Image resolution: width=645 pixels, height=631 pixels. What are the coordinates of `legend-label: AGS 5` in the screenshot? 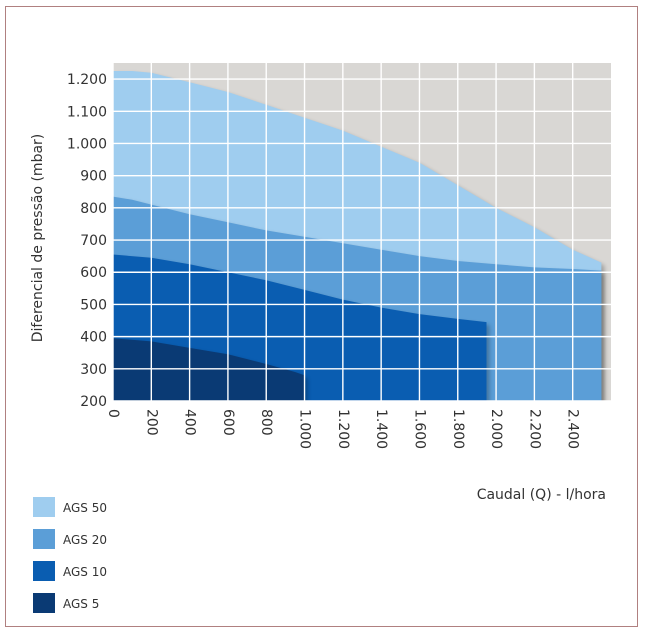 It's located at (81, 604).